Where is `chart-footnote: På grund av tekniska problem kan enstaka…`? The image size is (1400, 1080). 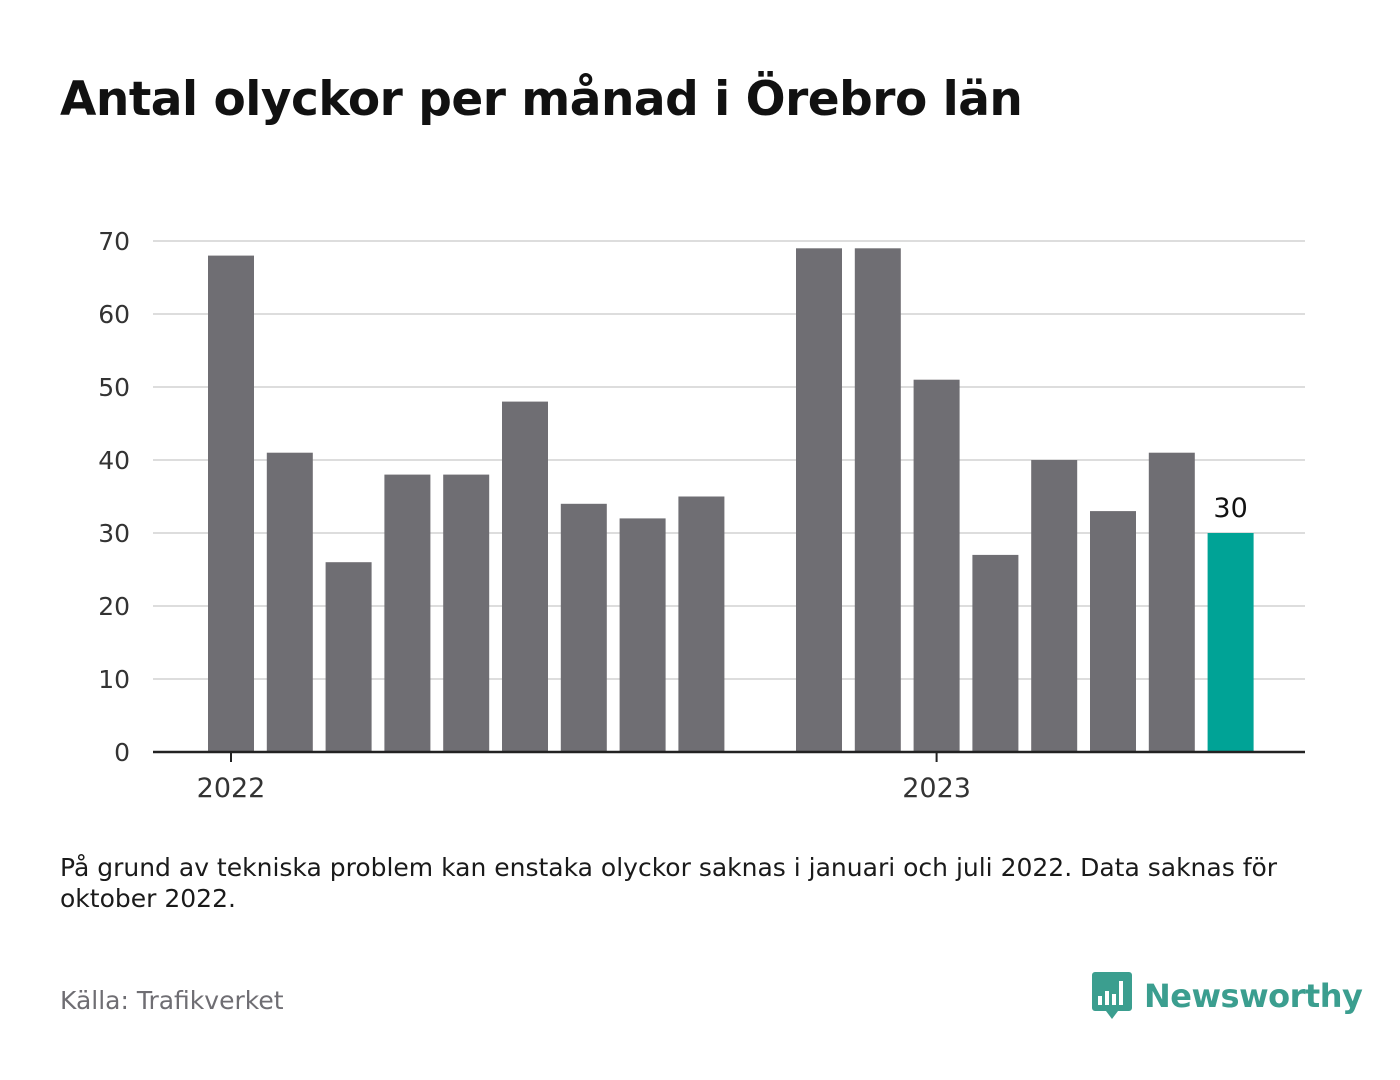
chart-footnote: På grund av tekniska problem kan enstaka… is located at coordinates (669, 883).